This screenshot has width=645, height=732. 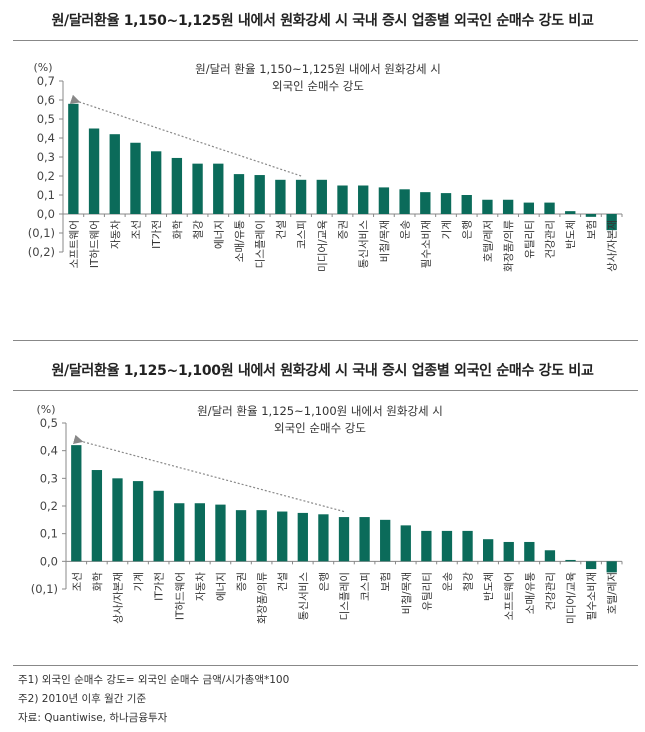 What do you see at coordinates (94, 244) in the screenshot?
I see `x-category-label: IT하드웨어` at bounding box center [94, 244].